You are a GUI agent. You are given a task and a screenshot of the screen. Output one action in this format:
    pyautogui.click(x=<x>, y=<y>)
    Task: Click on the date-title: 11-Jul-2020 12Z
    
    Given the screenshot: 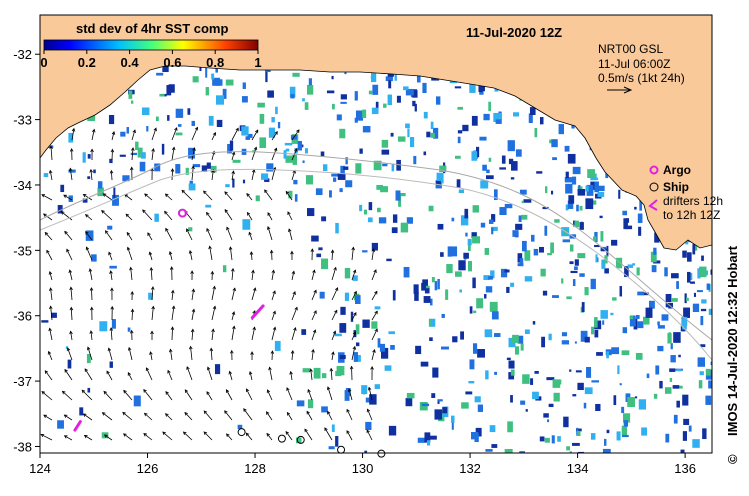 What is the action you would take?
    pyautogui.click(x=514, y=32)
    